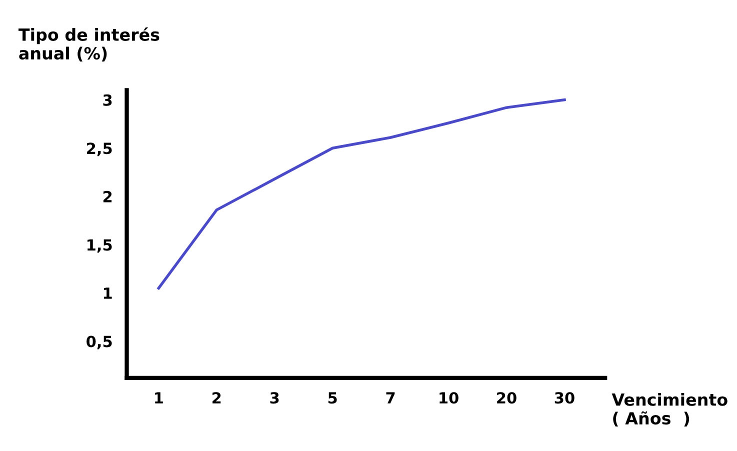 The height and width of the screenshot is (451, 737). Describe the element at coordinates (506, 398) in the screenshot. I see `x-tick-label: 20` at that location.